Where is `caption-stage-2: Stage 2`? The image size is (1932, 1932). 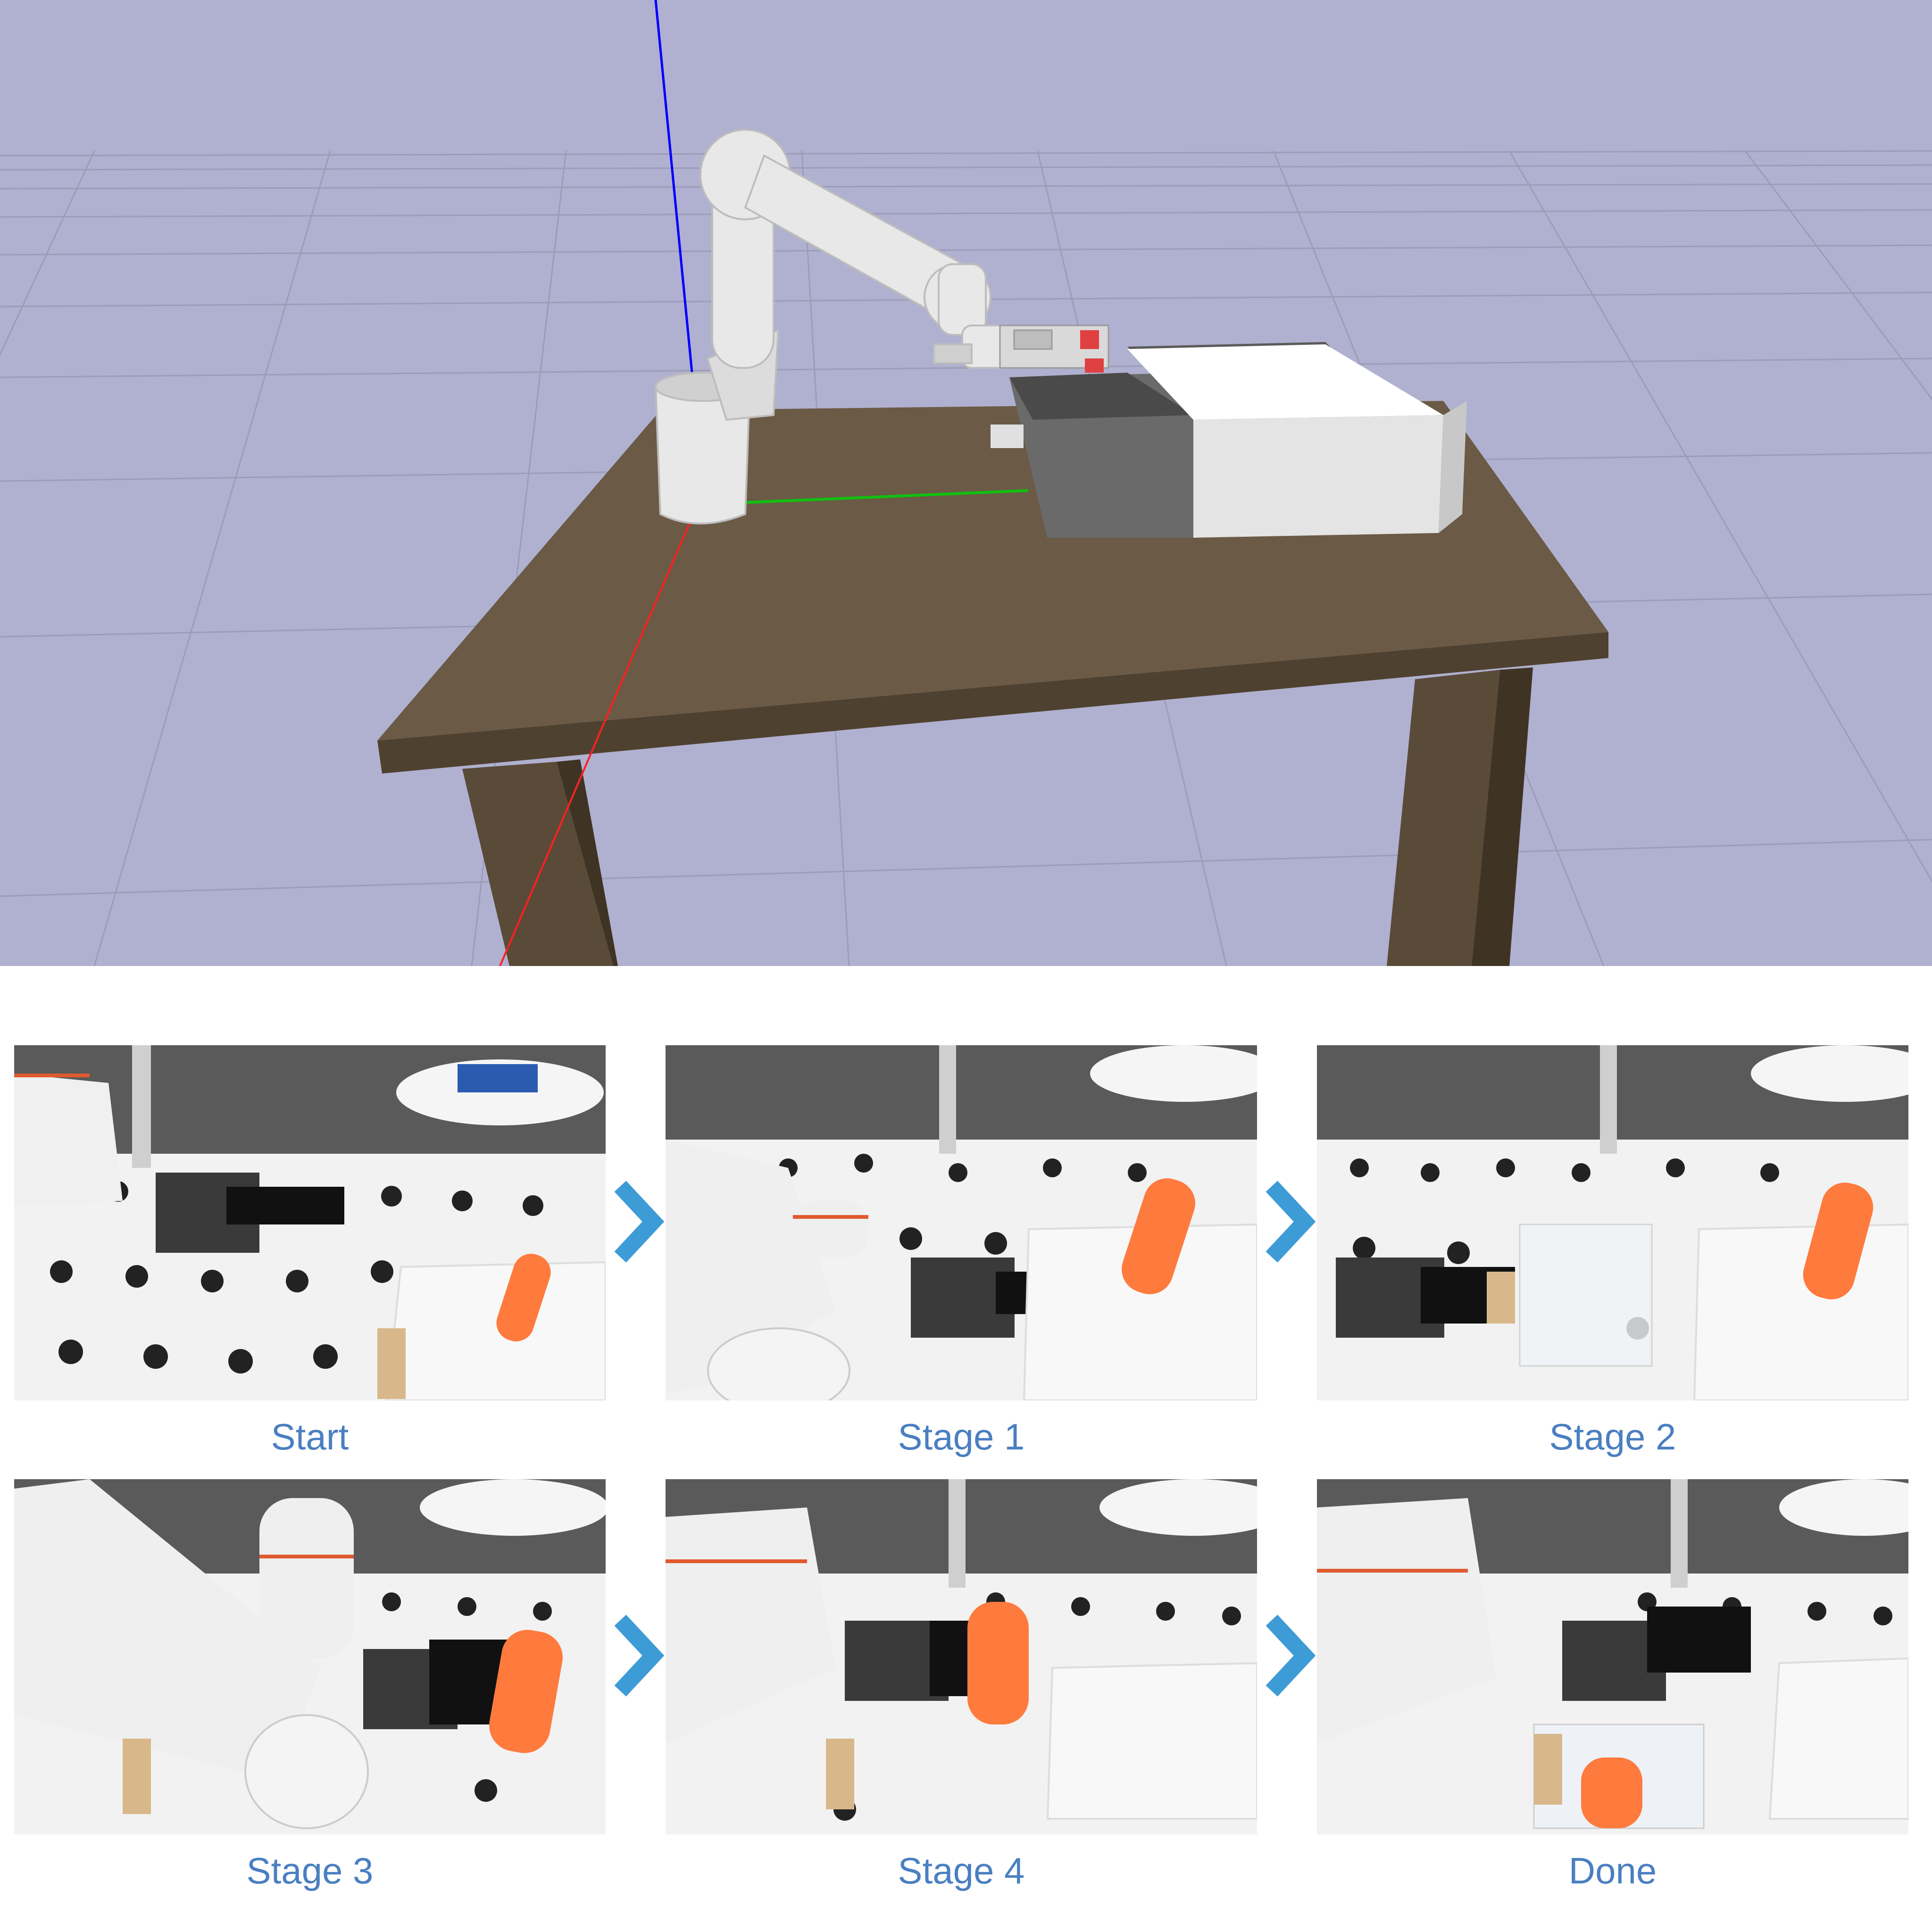
caption-stage-2: Stage 2 is located at coordinates (1613, 1437).